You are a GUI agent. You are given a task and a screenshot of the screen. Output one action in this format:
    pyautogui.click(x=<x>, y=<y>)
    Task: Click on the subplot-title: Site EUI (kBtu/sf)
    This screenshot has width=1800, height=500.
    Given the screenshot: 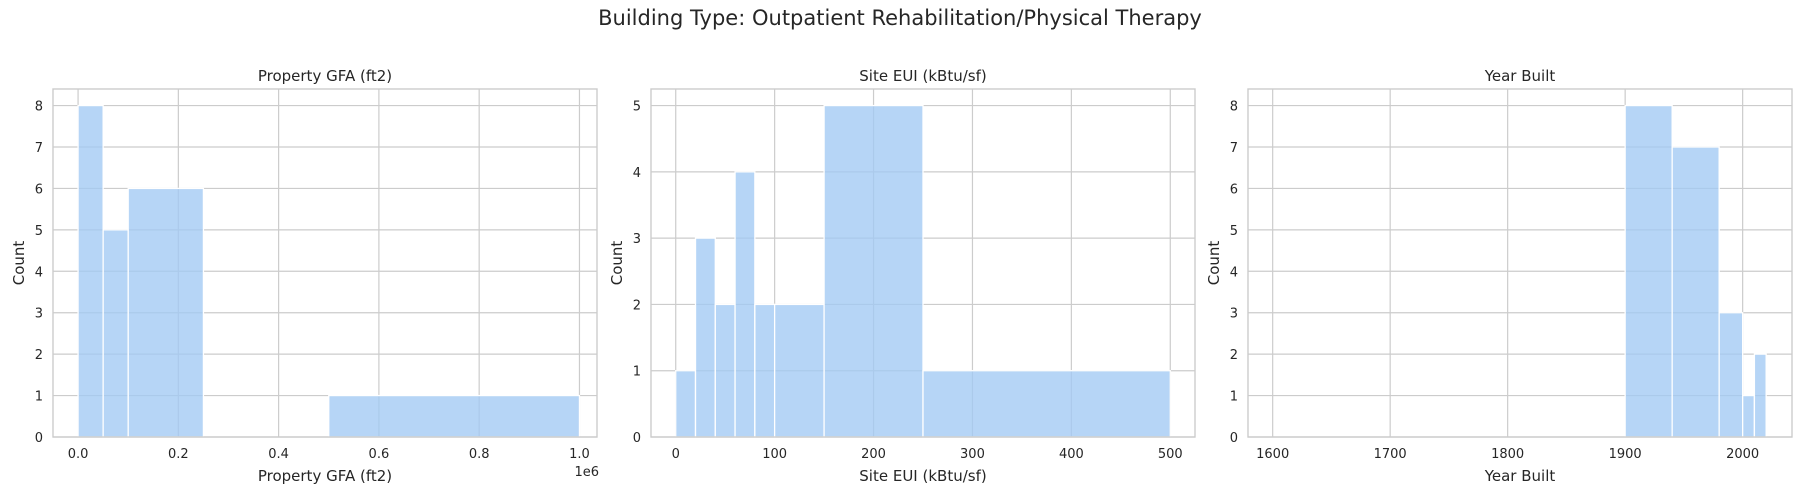 What is the action you would take?
    pyautogui.click(x=922, y=76)
    